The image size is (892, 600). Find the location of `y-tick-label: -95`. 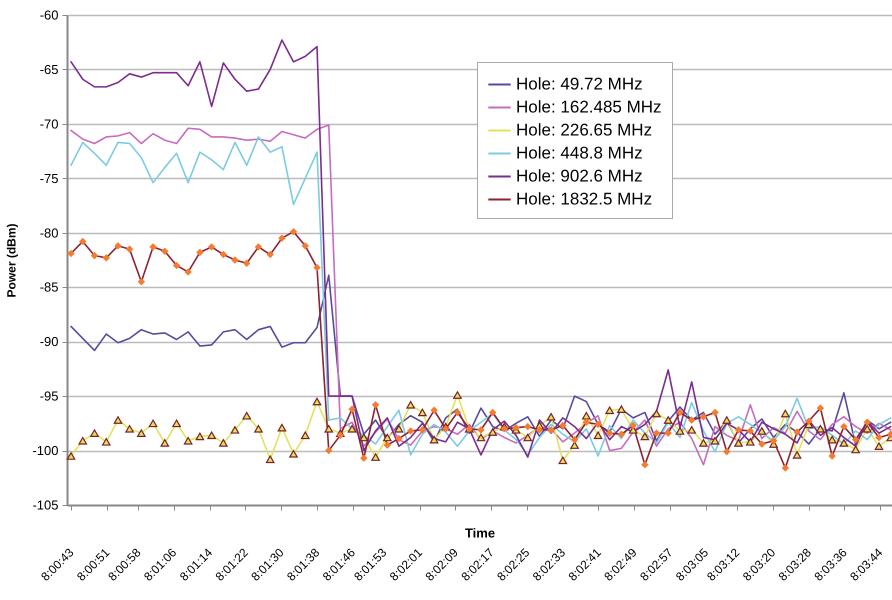

y-tick-label: -95 is located at coordinates (49, 396).